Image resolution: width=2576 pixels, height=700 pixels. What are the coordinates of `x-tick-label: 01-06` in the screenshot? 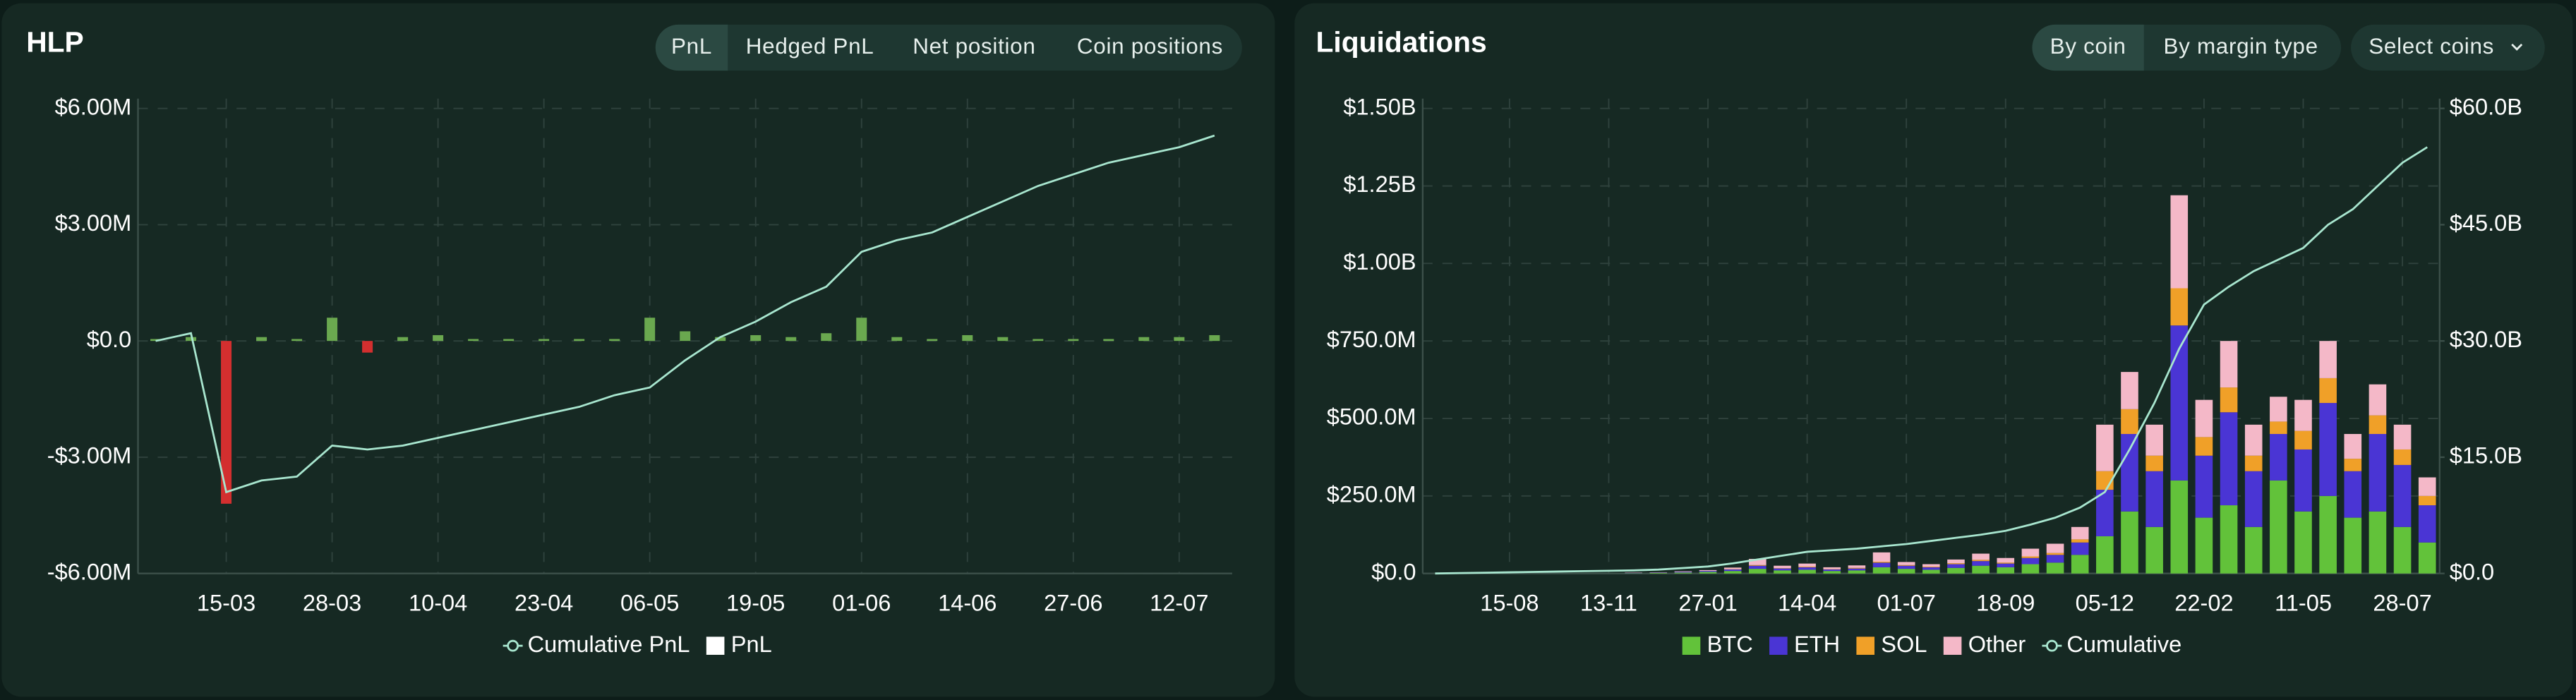 It's located at (861, 603).